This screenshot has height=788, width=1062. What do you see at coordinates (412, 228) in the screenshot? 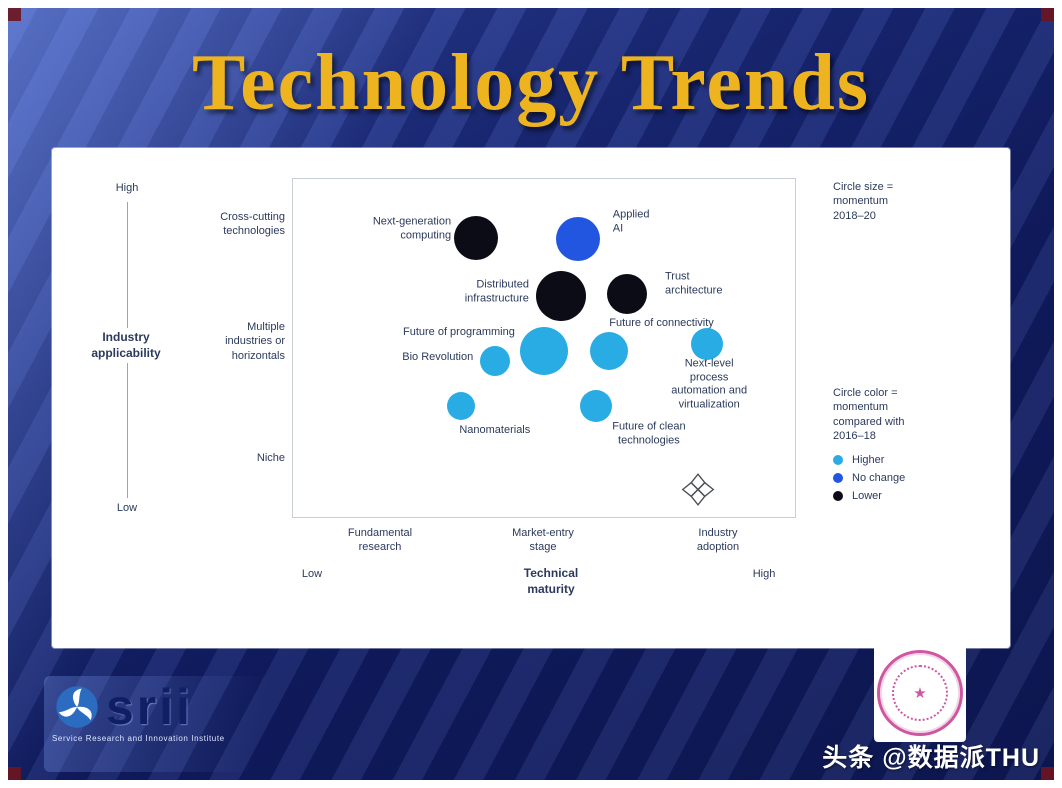
I see `bubble-label-next-generation-computing: Next-generation computing` at bounding box center [412, 228].